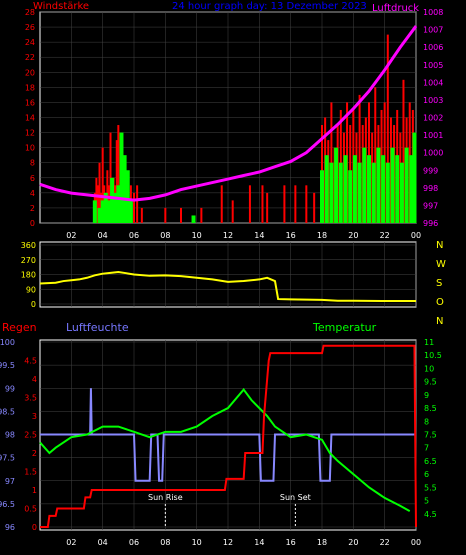  What do you see at coordinates (7, 342) in the screenshot?
I see `humidity-y-tick: 100` at bounding box center [7, 342].